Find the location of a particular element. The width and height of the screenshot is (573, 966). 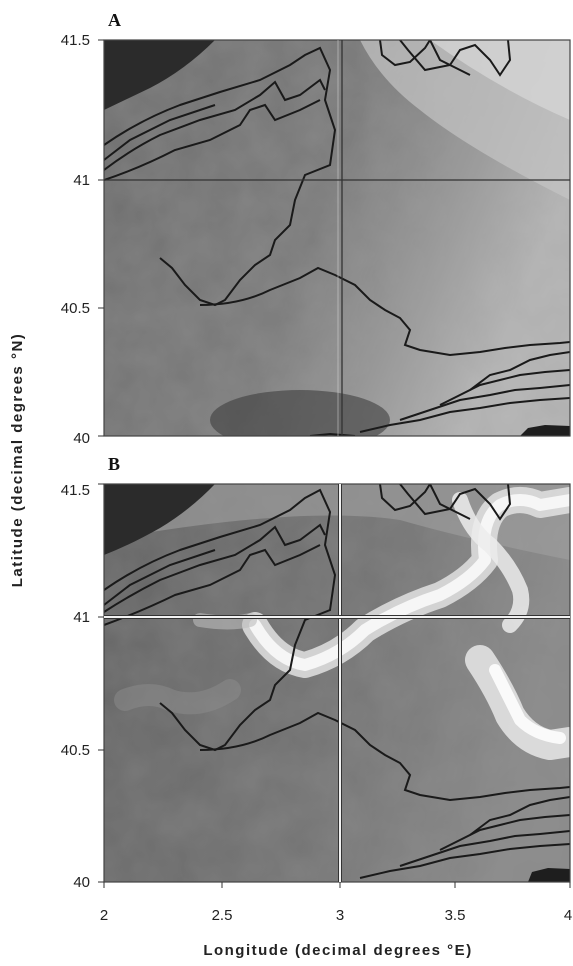

x-tick-label: 2.5 is located at coordinates (222, 915).